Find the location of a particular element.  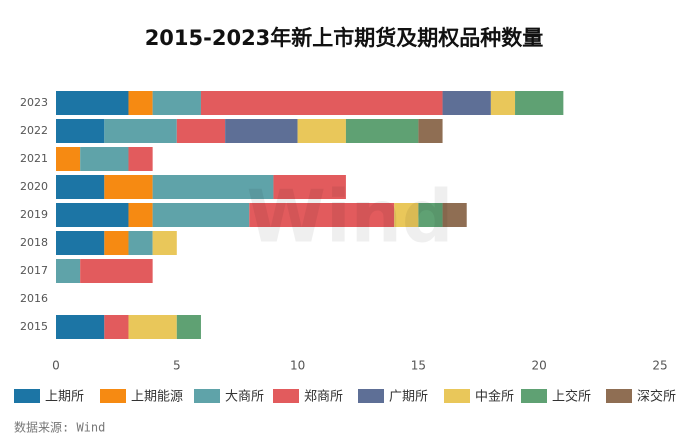

x-tick-label: 25 is located at coordinates (659, 366).